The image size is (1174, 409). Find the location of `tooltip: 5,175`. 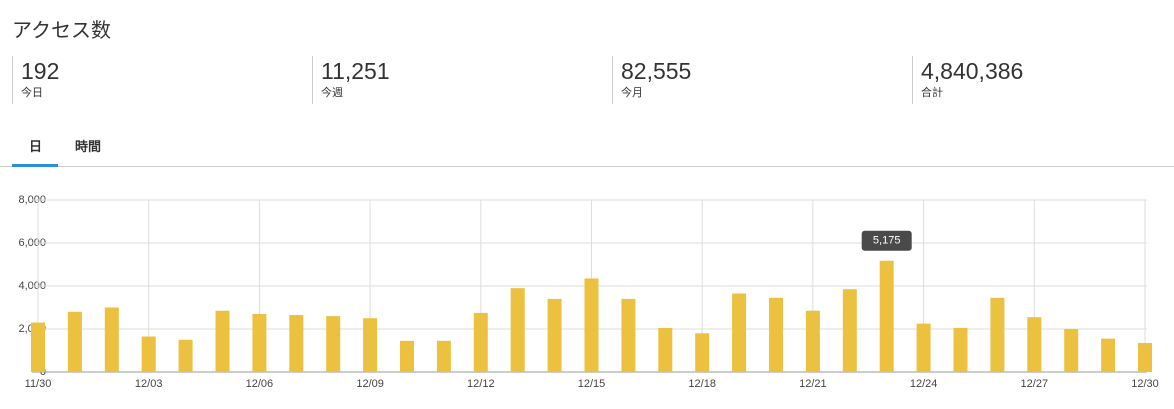

tooltip: 5,175 is located at coordinates (886, 240).